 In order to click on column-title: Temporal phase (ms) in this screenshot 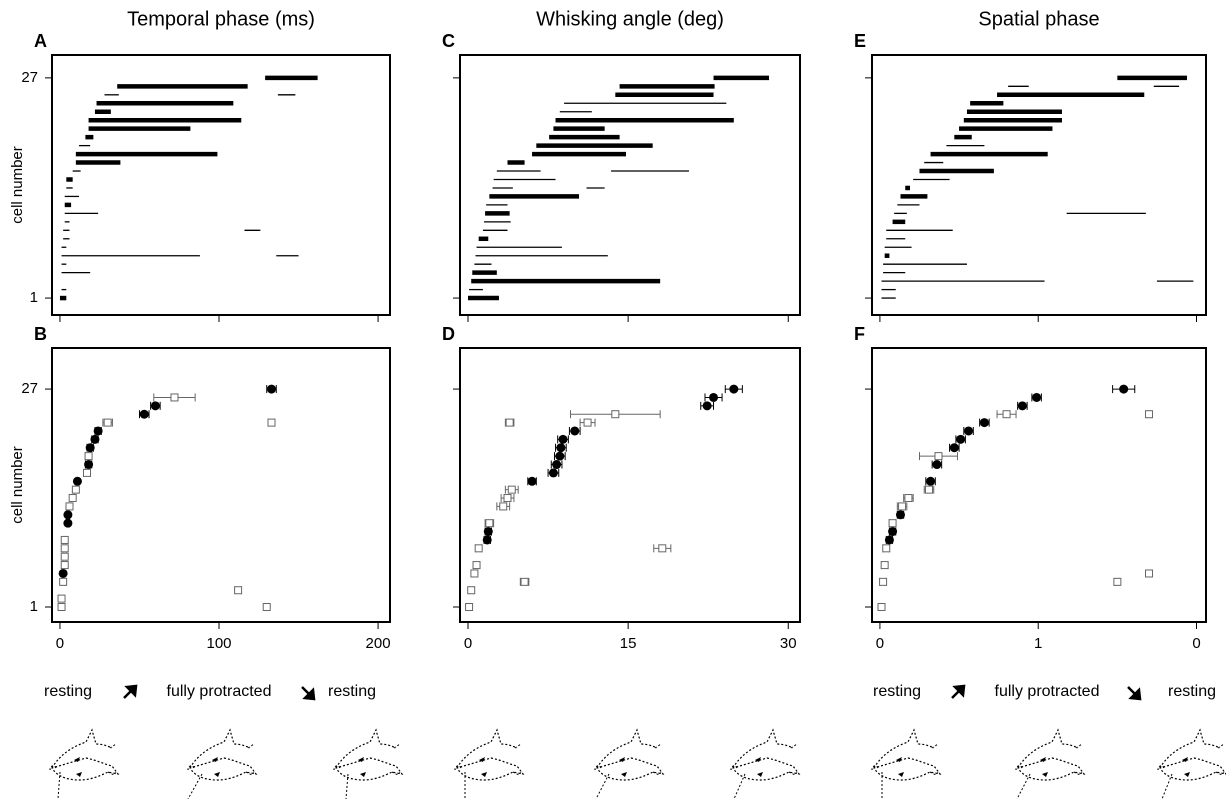, I will do `click(221, 19)`.